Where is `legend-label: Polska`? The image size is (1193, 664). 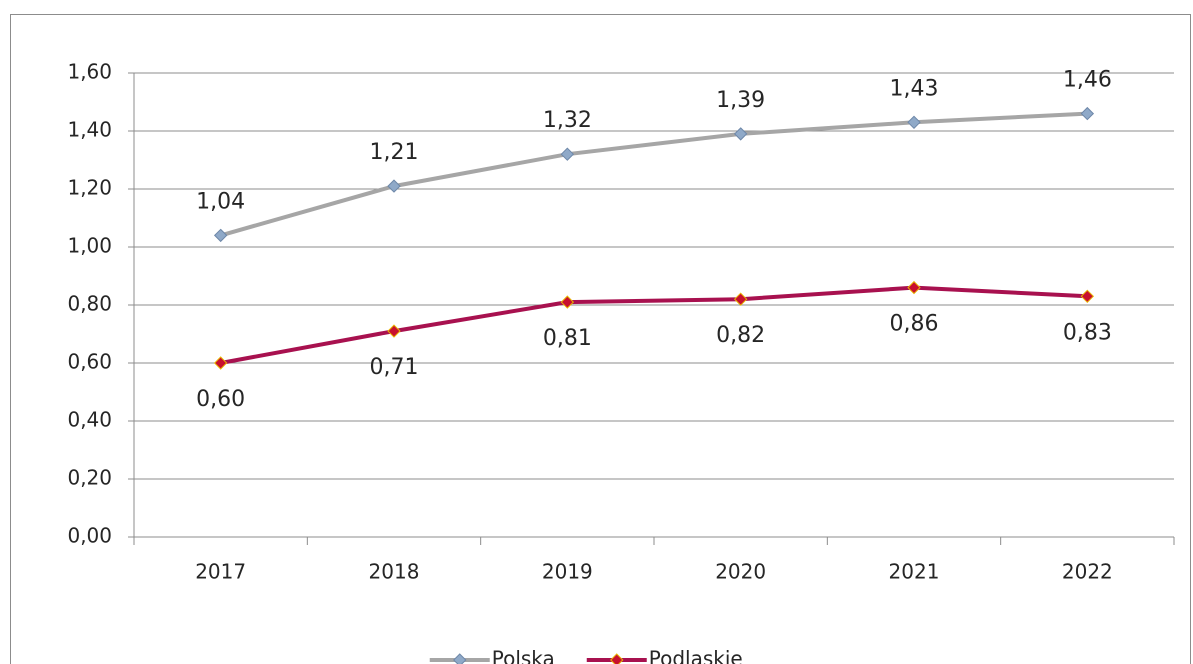 legend-label: Polska is located at coordinates (523, 655).